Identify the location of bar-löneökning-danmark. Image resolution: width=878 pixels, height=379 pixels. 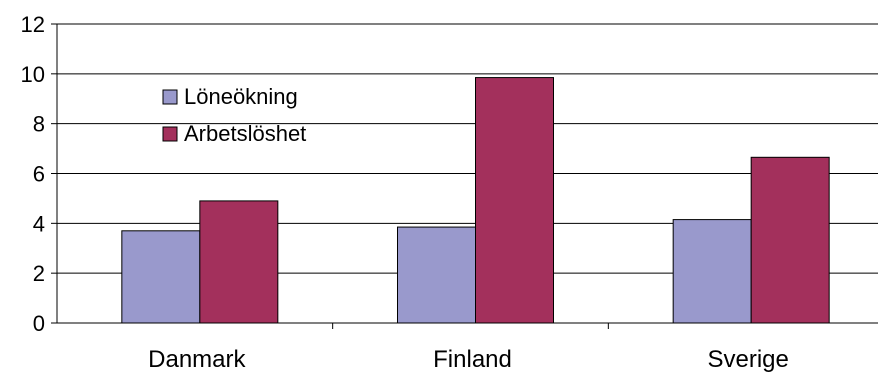
(161, 277).